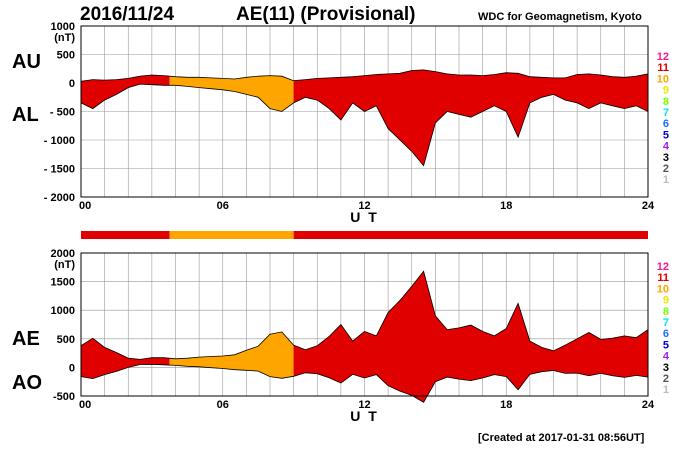 The width and height of the screenshot is (700, 450). I want to click on ao-label: AO, so click(27, 383).